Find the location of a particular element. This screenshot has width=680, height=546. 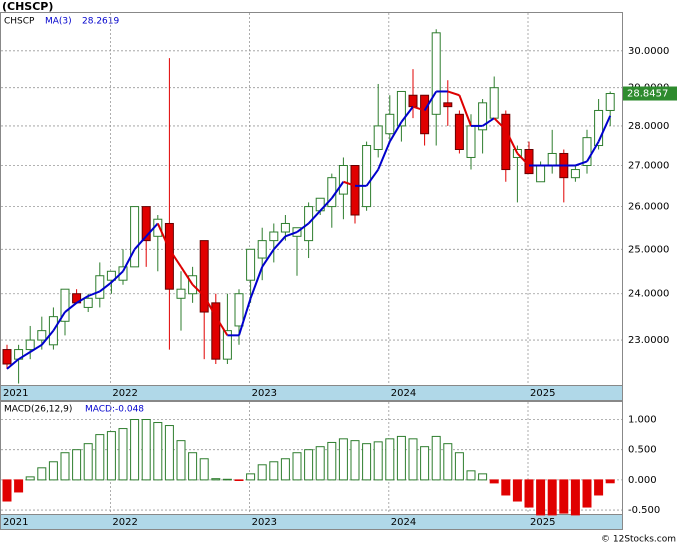

legend-symbol: CHSCP is located at coordinates (19, 22).